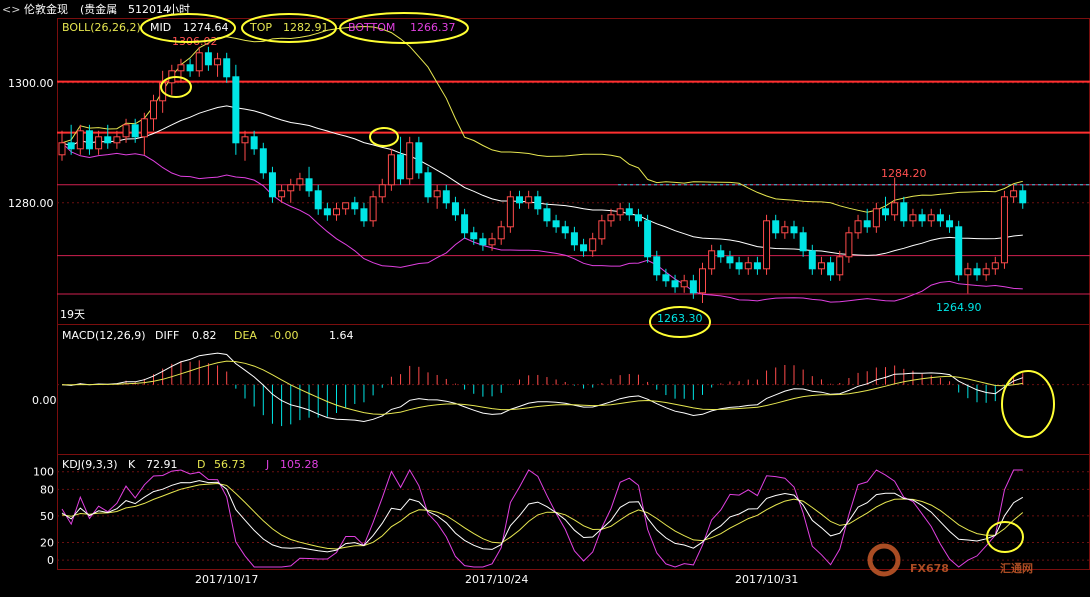  I want to click on low-annotation-2: 1264.90, so click(959, 307).